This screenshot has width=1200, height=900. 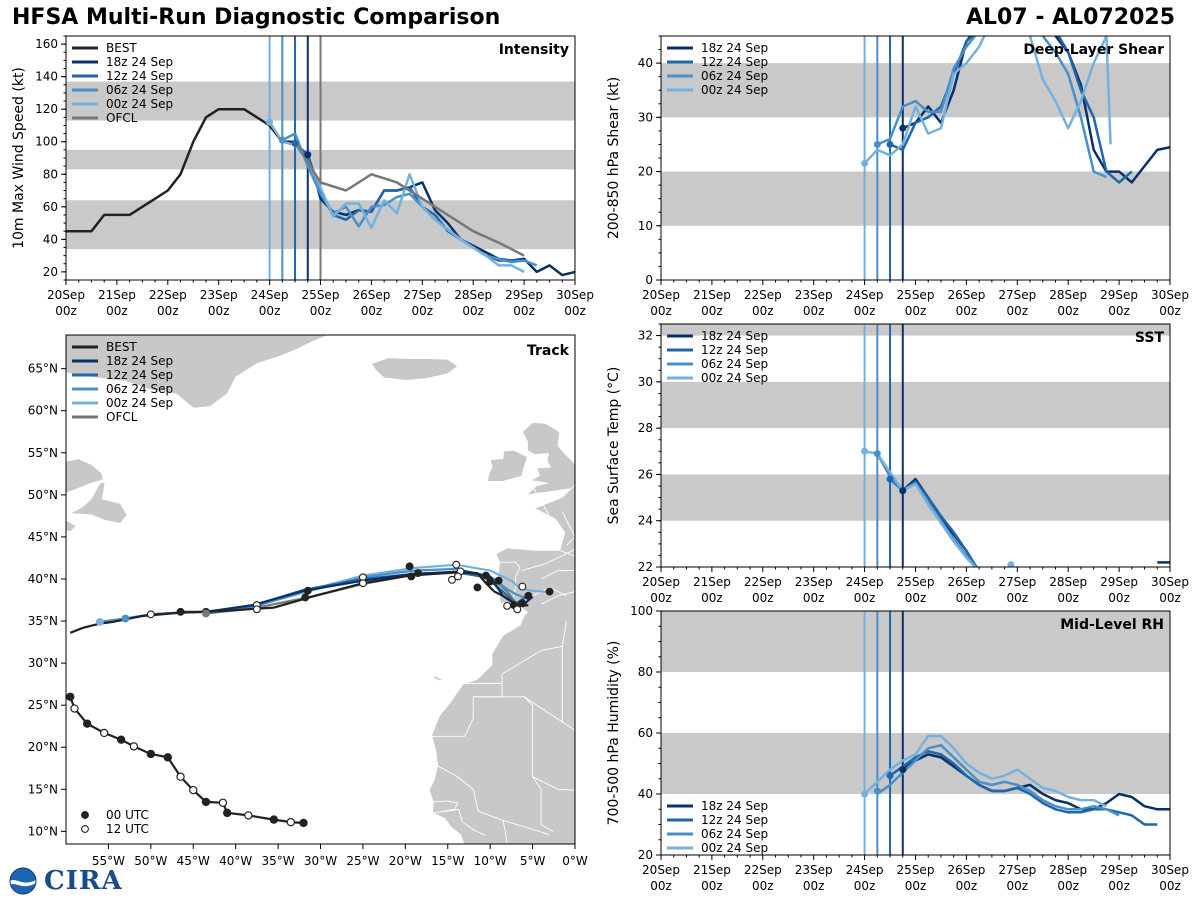 What do you see at coordinates (865, 163) in the screenshot?
I see `init-marker-00z` at bounding box center [865, 163].